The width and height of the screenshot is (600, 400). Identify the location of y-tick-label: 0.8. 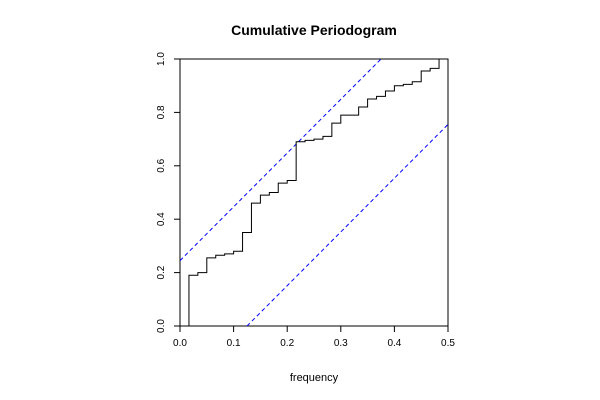
(161, 112).